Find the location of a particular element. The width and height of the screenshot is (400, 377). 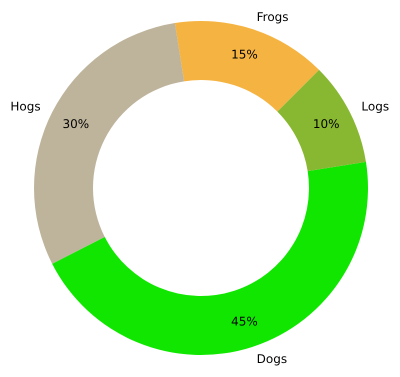

slice-label: Hogs is located at coordinates (25, 106).